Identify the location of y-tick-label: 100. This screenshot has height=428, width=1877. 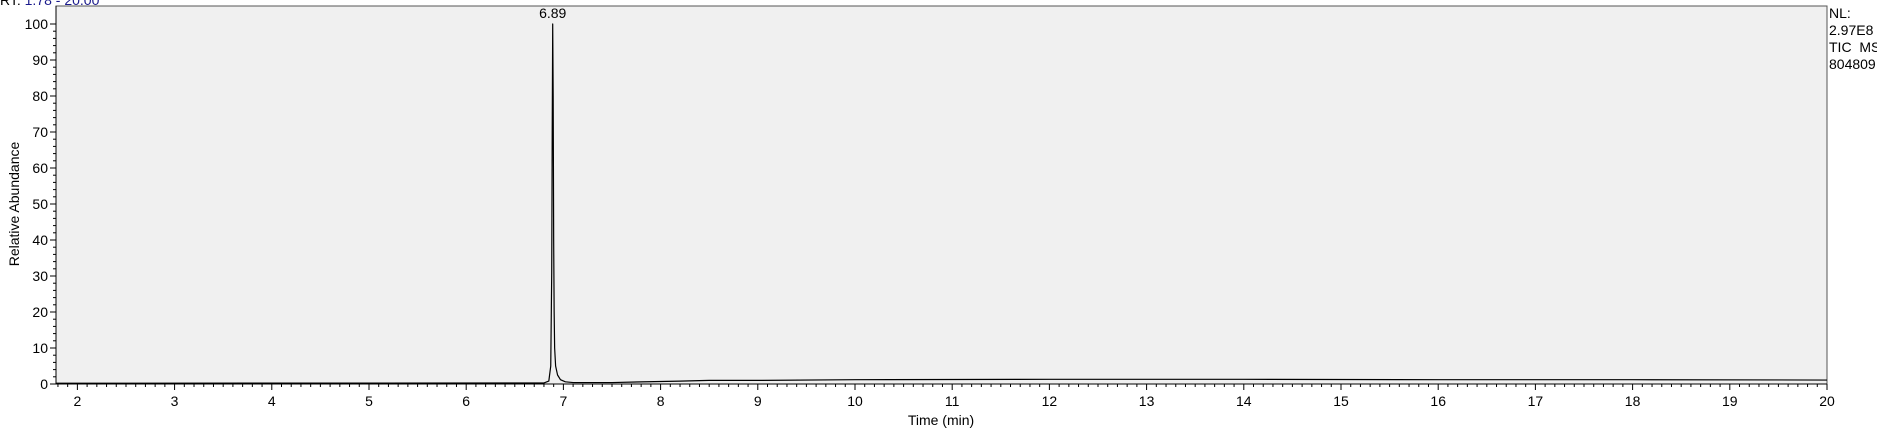
(37, 24).